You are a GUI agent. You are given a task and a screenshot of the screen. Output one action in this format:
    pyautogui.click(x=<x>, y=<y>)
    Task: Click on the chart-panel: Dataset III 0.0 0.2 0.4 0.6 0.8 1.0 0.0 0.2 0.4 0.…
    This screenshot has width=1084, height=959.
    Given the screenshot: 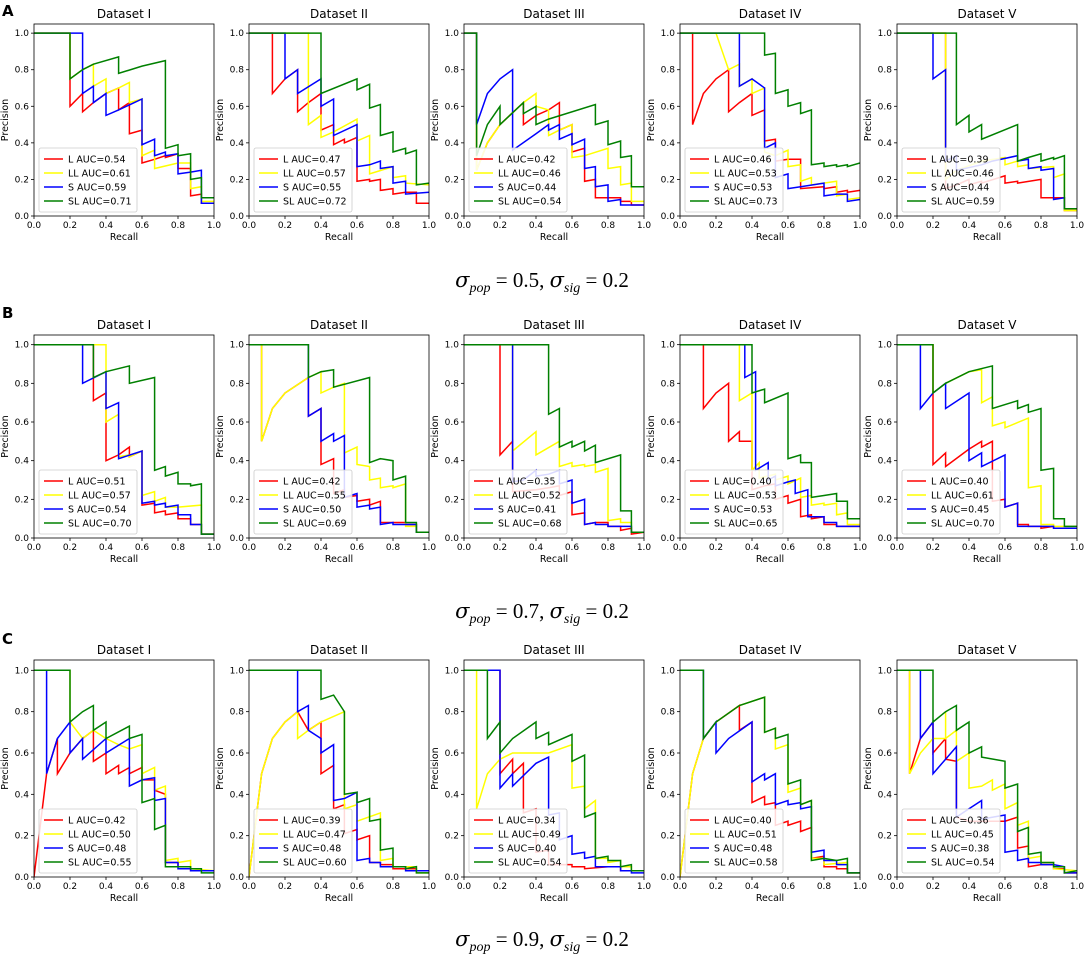 What is the action you would take?
    pyautogui.click(x=540, y=125)
    